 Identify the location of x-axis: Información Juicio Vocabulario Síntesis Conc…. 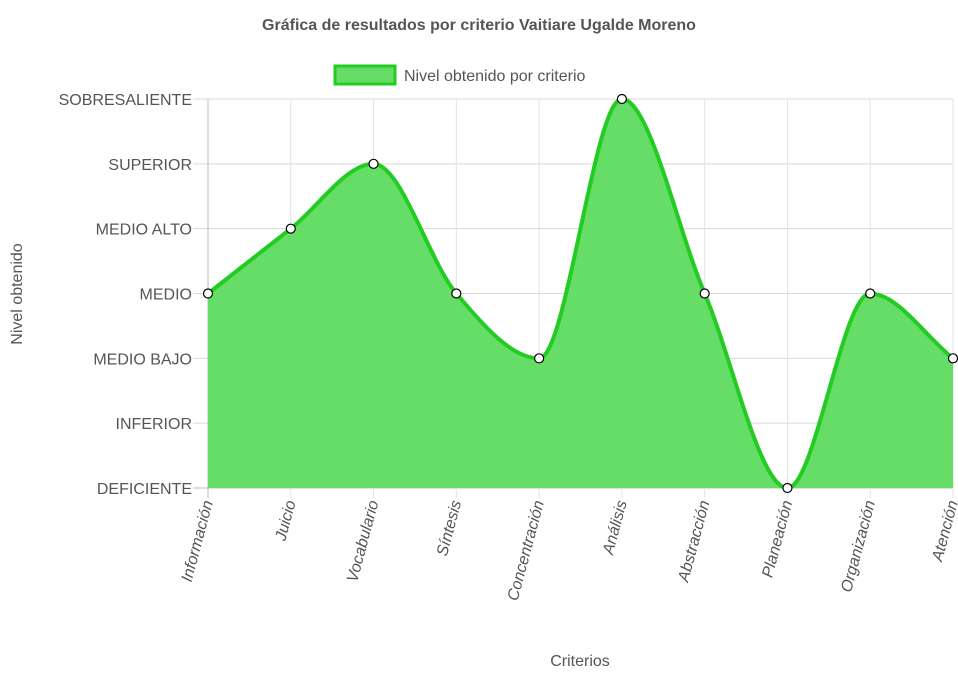
(568, 551).